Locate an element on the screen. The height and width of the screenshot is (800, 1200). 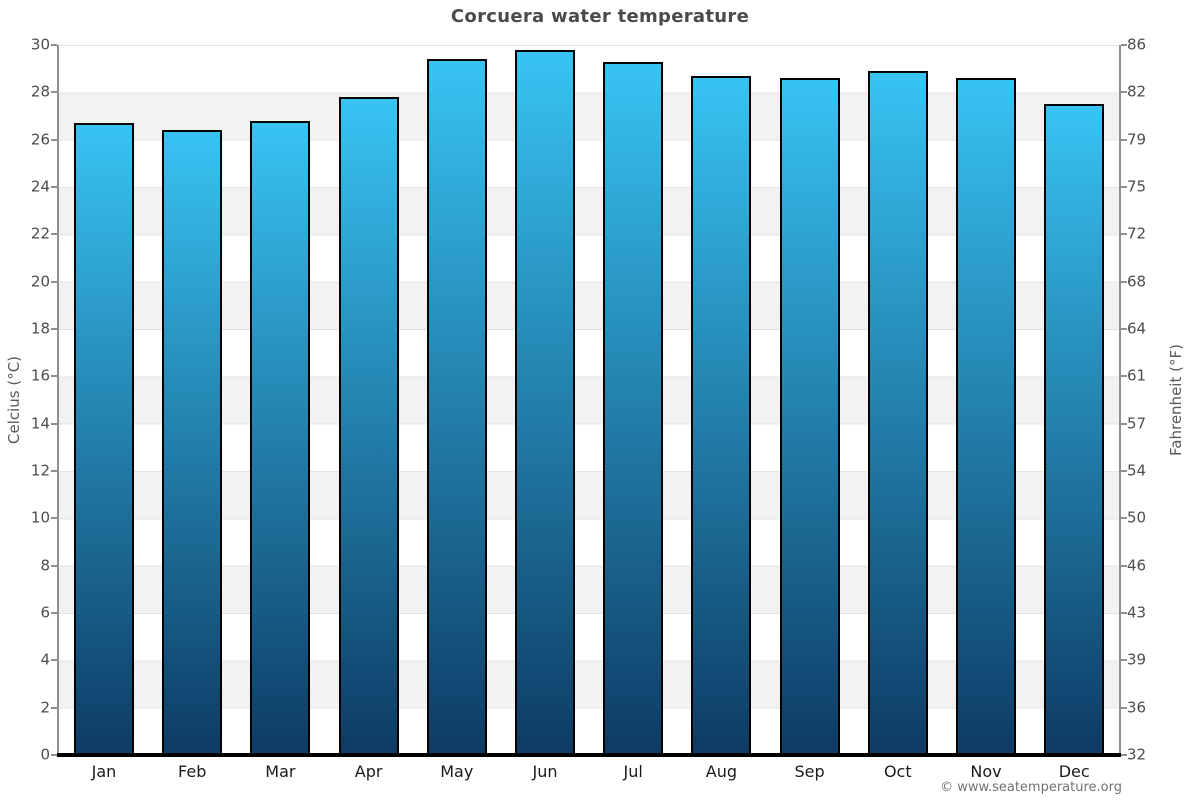
y-axis-line-fahrenheit is located at coordinates (1120, 400).